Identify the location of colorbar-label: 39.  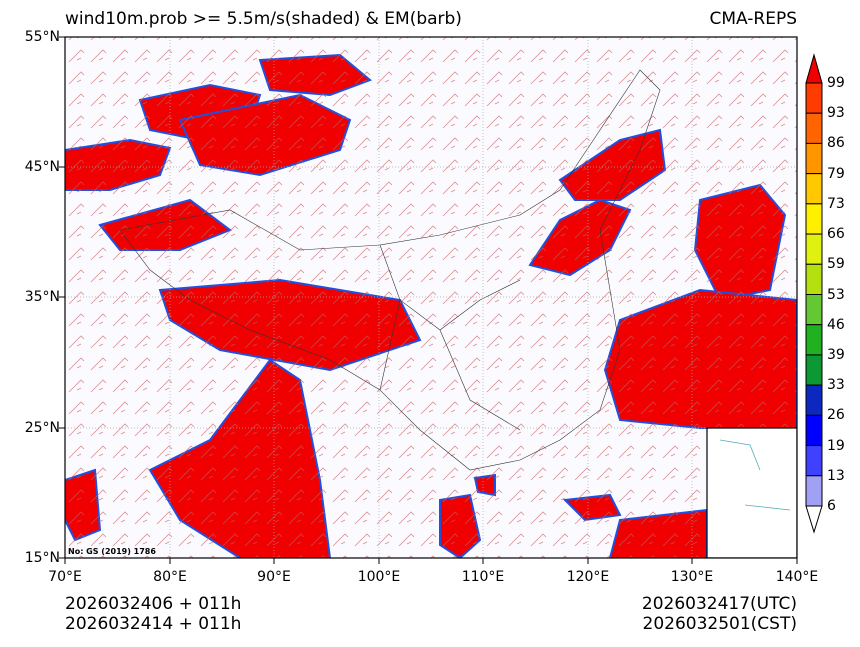
(836, 354).